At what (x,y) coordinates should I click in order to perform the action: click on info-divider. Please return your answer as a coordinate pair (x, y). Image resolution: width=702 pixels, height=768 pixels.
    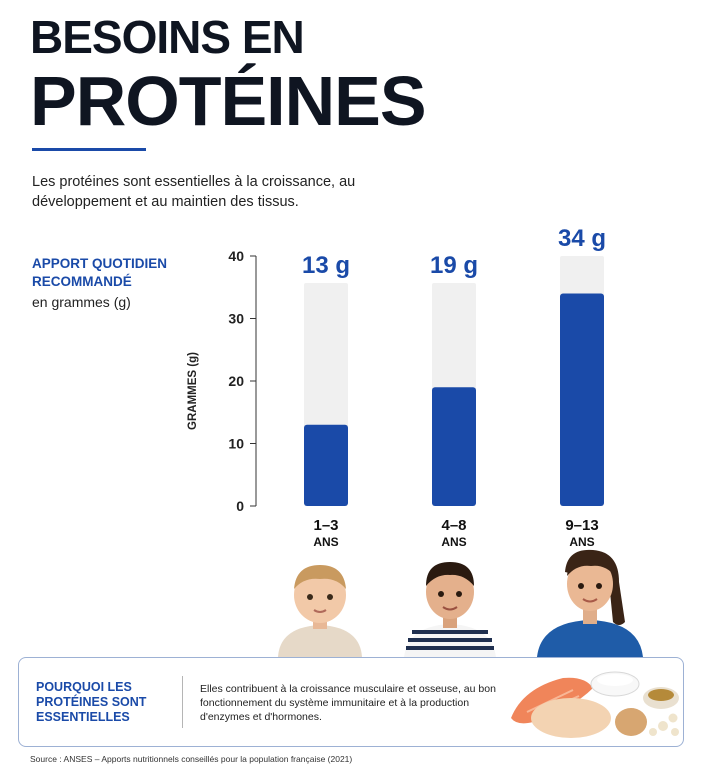
    Looking at the image, I should click on (182, 702).